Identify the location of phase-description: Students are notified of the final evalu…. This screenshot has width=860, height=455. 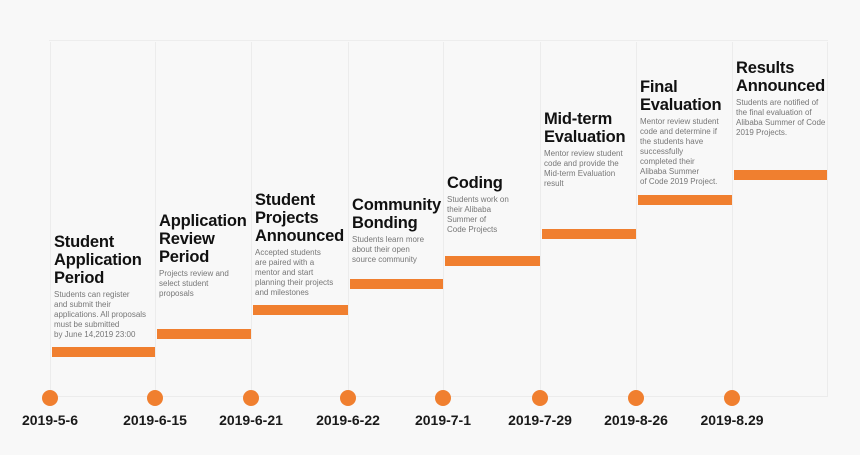
(781, 117).